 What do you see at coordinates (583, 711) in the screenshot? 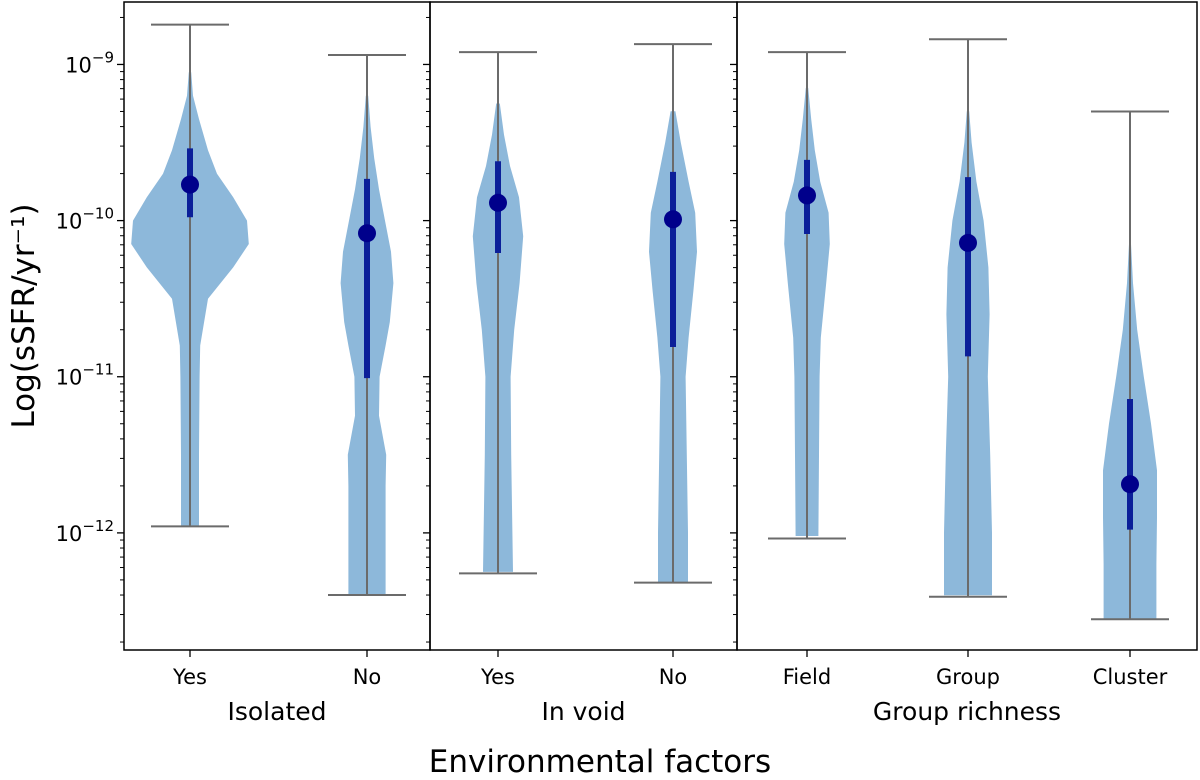
I see `group-label: In void` at bounding box center [583, 711].